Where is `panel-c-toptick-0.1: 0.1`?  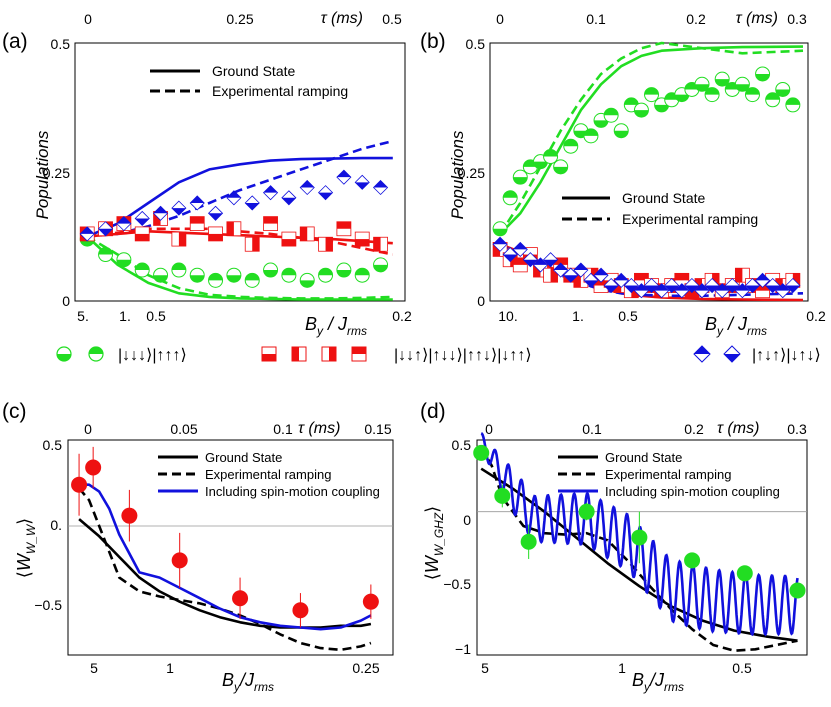 panel-c-toptick-0.1: 0.1 is located at coordinates (283, 429).